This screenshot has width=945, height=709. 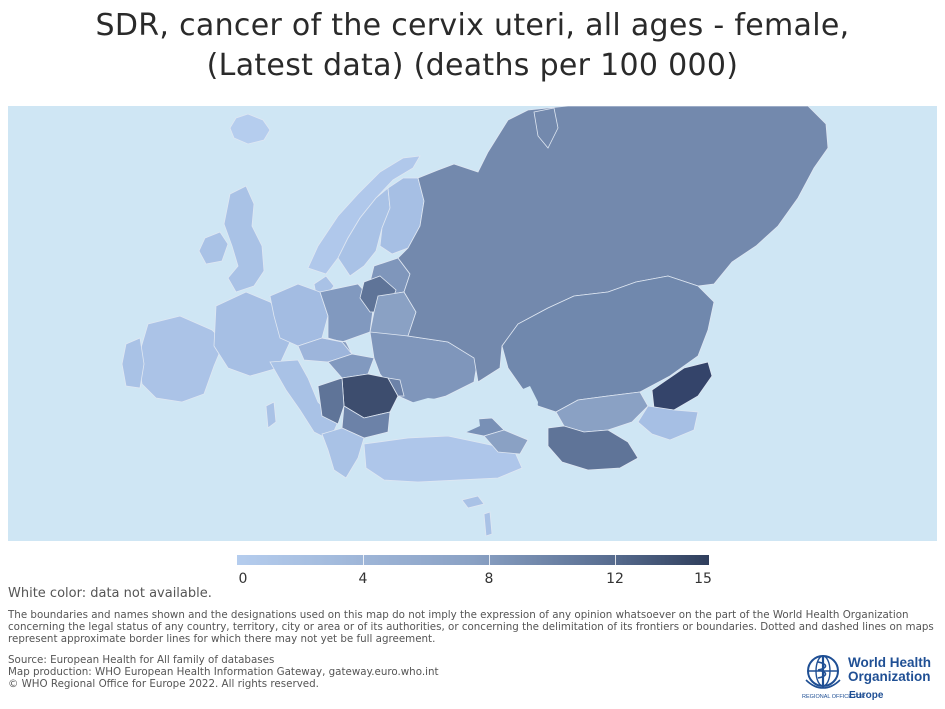 I want to click on country-turkmenistan, so click(x=593, y=448).